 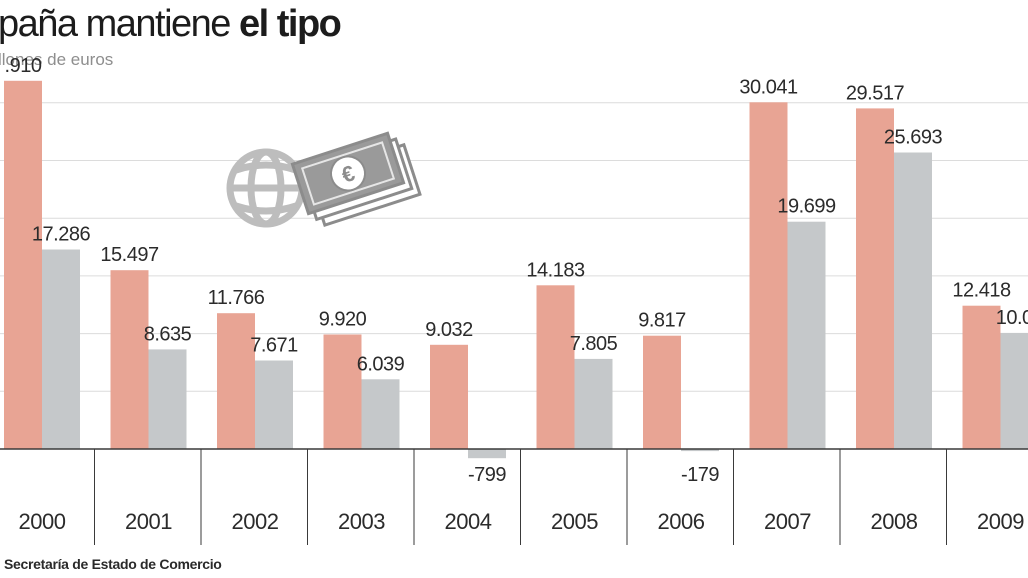 I want to click on value-label: 14.183, so click(x=555, y=270).